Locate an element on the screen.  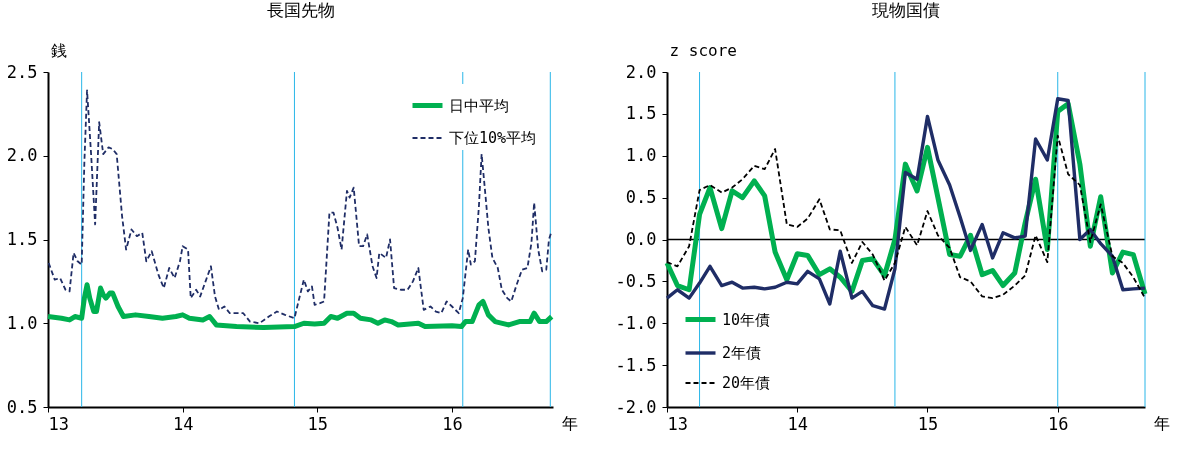
legend-label: 10年債 is located at coordinates (746, 319).